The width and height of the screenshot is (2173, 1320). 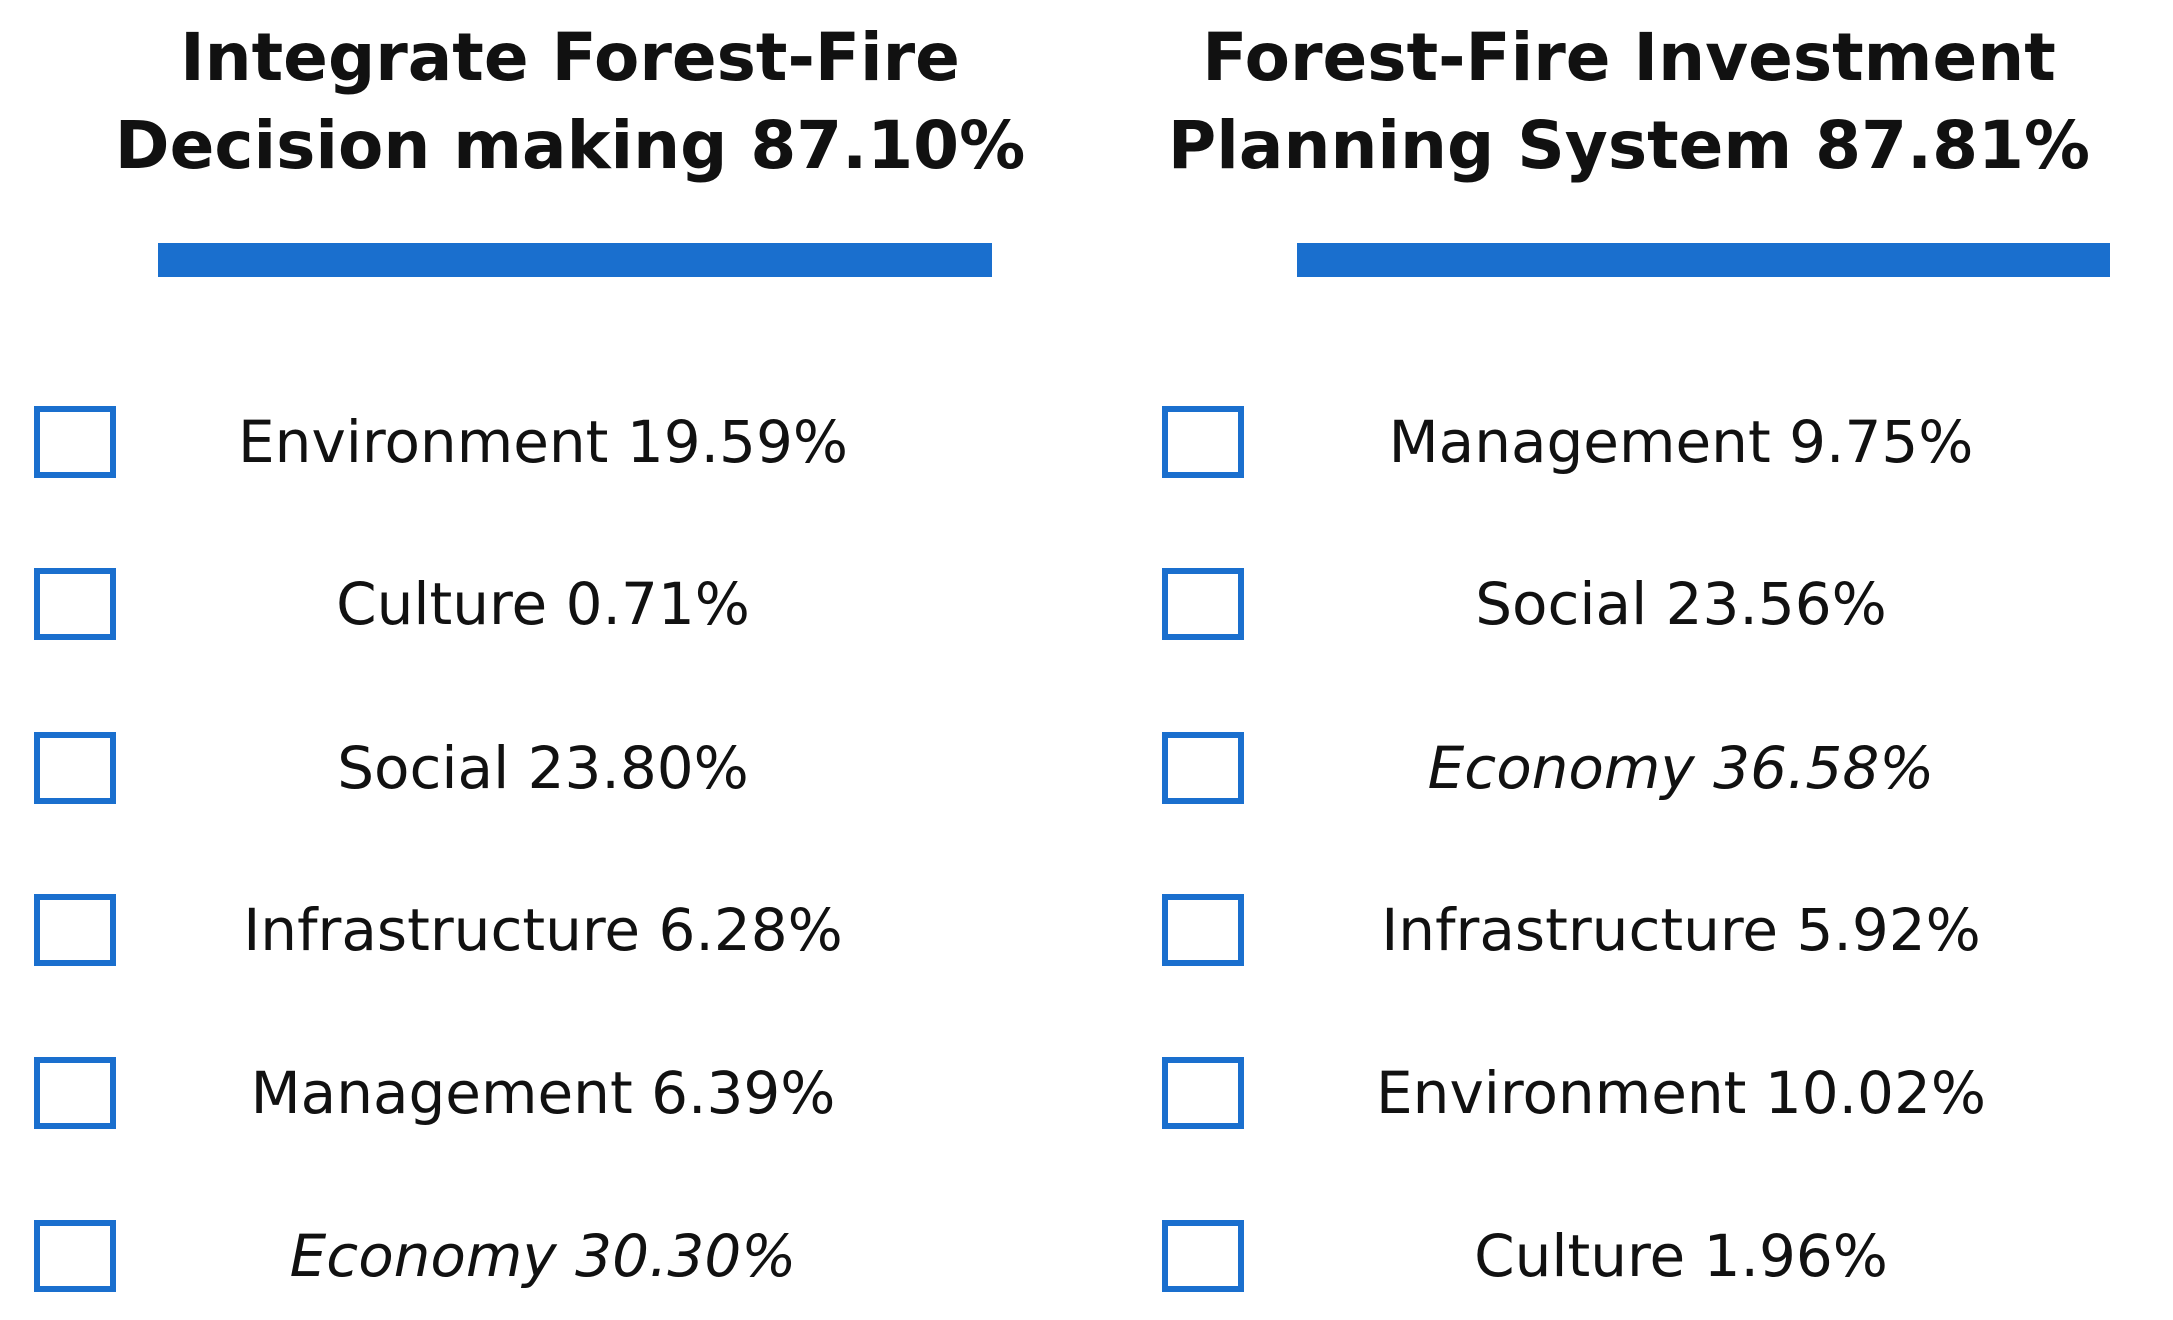 What do you see at coordinates (543, 1093) in the screenshot?
I see `item-label: Management 6.39%` at bounding box center [543, 1093].